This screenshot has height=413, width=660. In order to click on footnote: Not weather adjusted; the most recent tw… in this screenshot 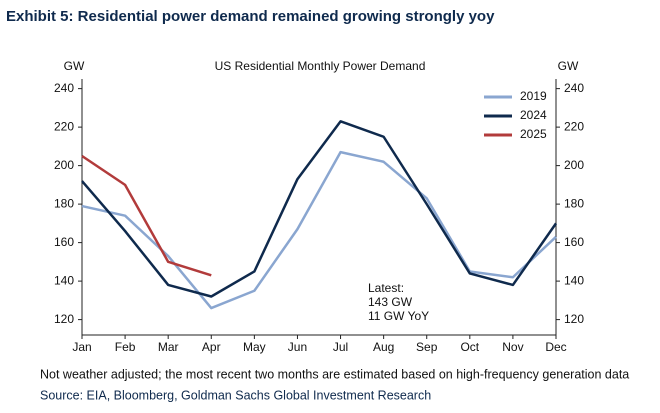, I will do `click(334, 374)`.